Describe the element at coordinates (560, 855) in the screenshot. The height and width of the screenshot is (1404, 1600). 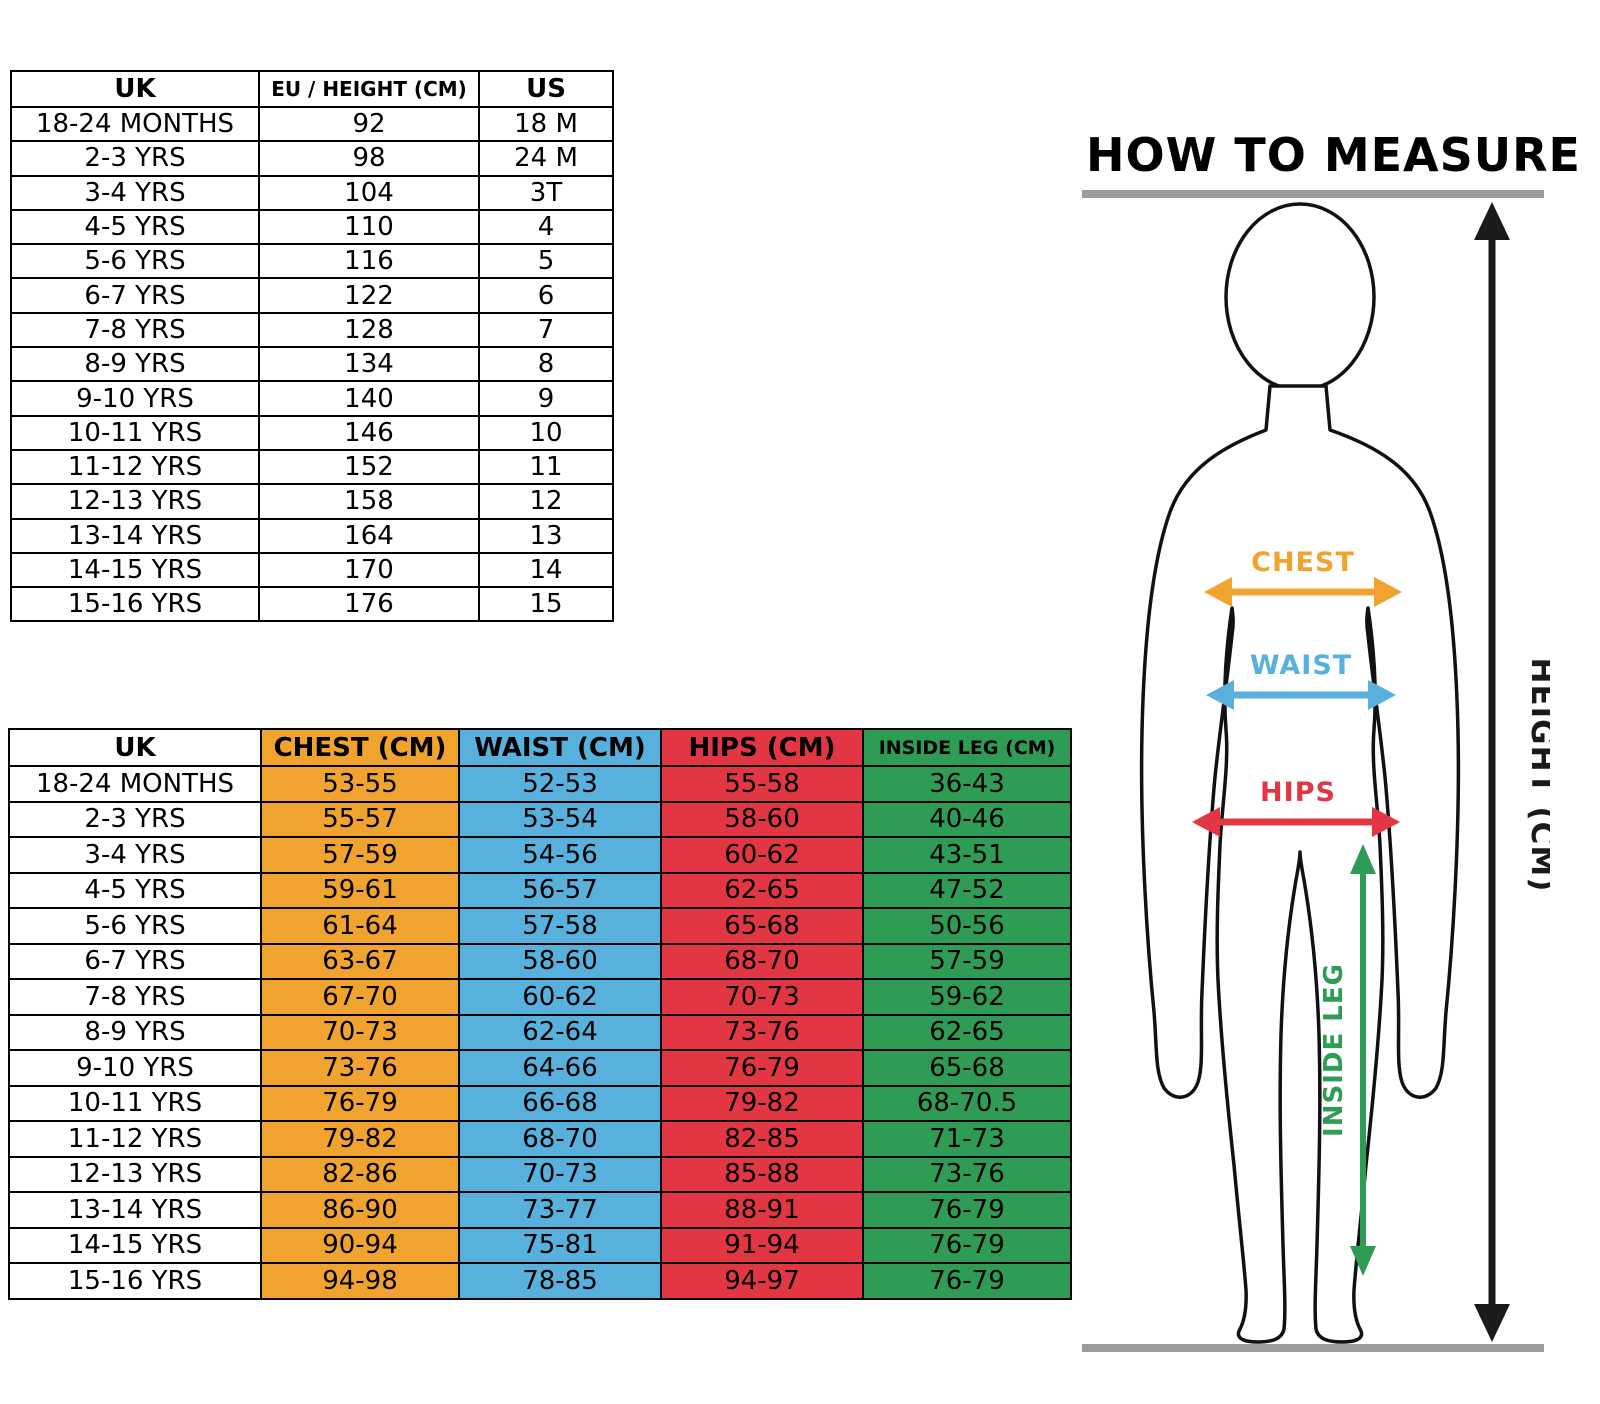
I see `table-cell: 54-56` at that location.